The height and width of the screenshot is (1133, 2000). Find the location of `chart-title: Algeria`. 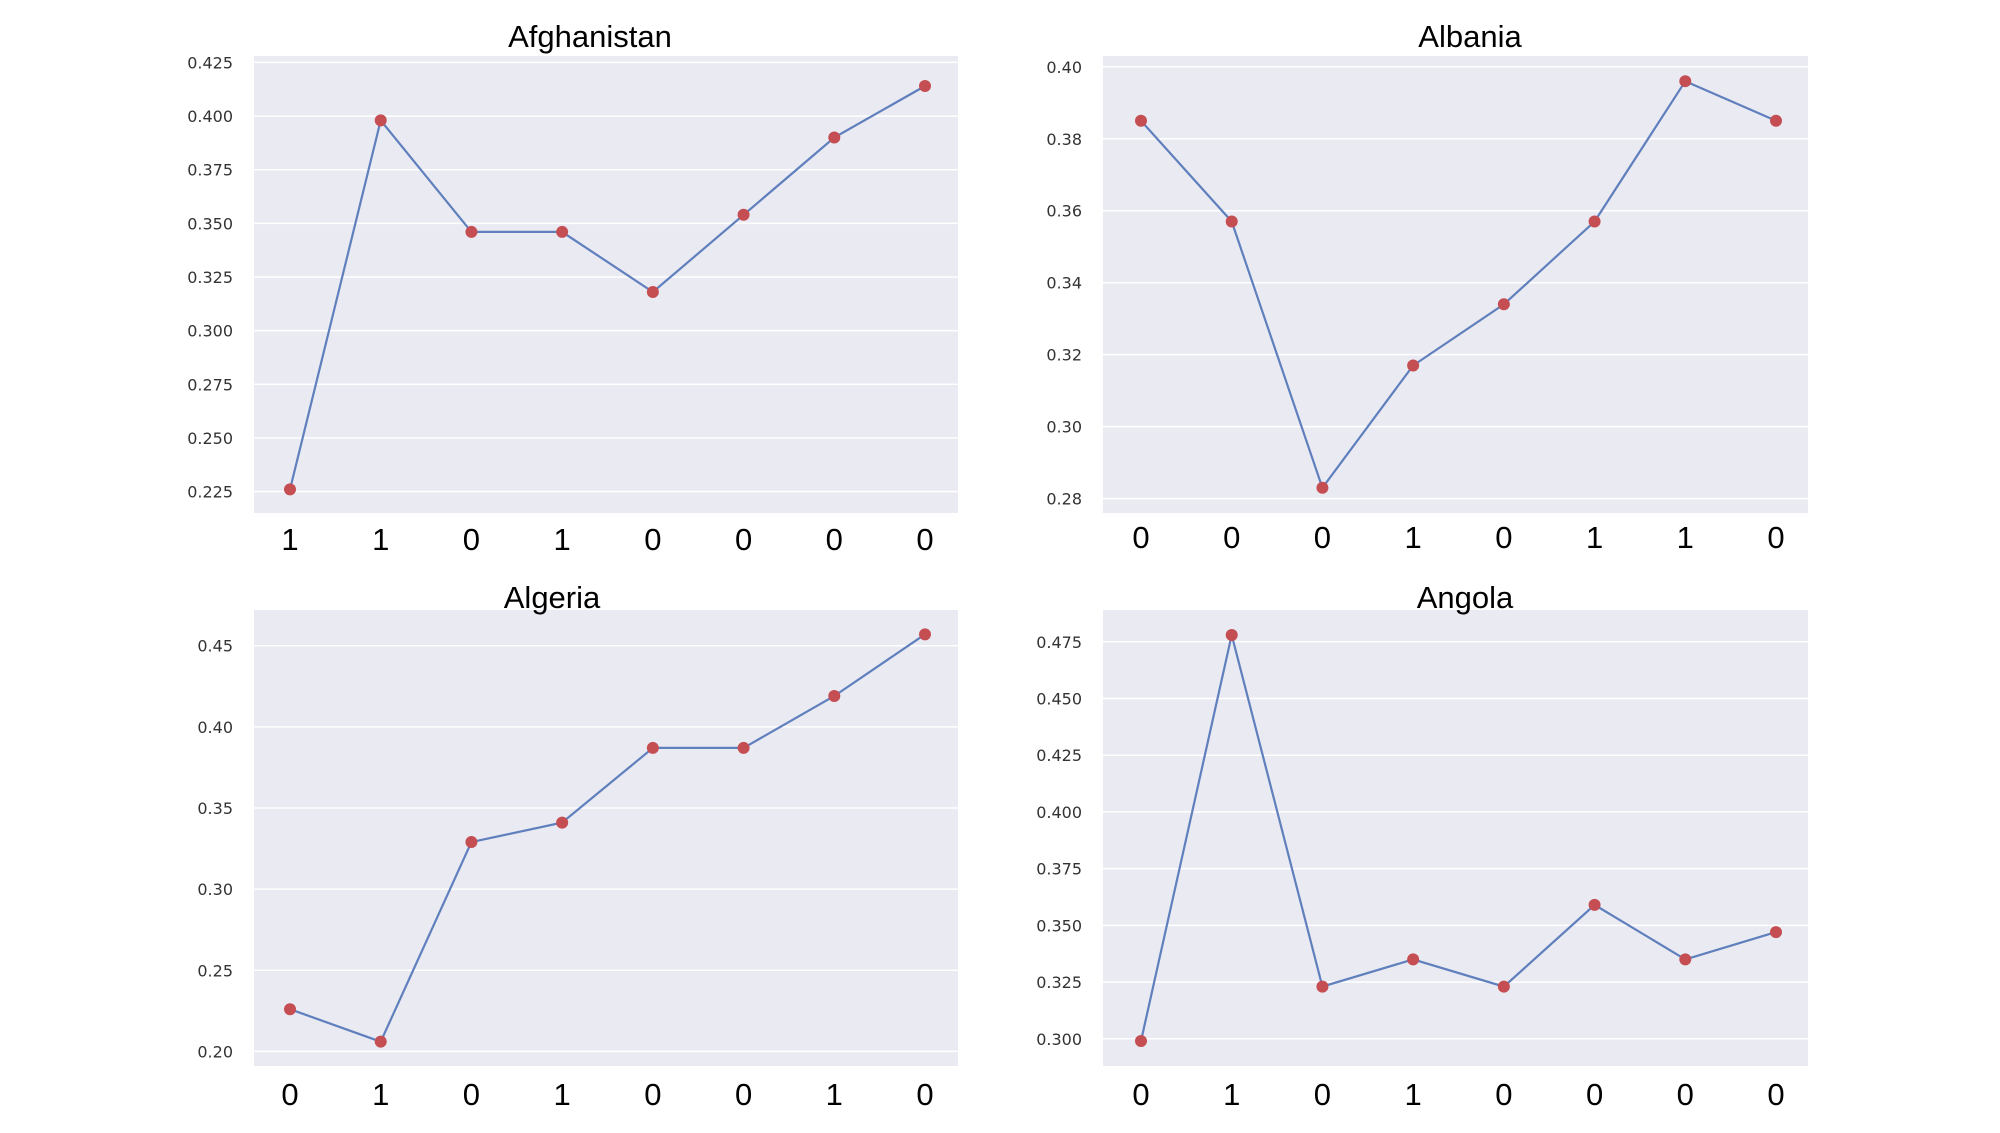

chart-title: Algeria is located at coordinates (552, 597).